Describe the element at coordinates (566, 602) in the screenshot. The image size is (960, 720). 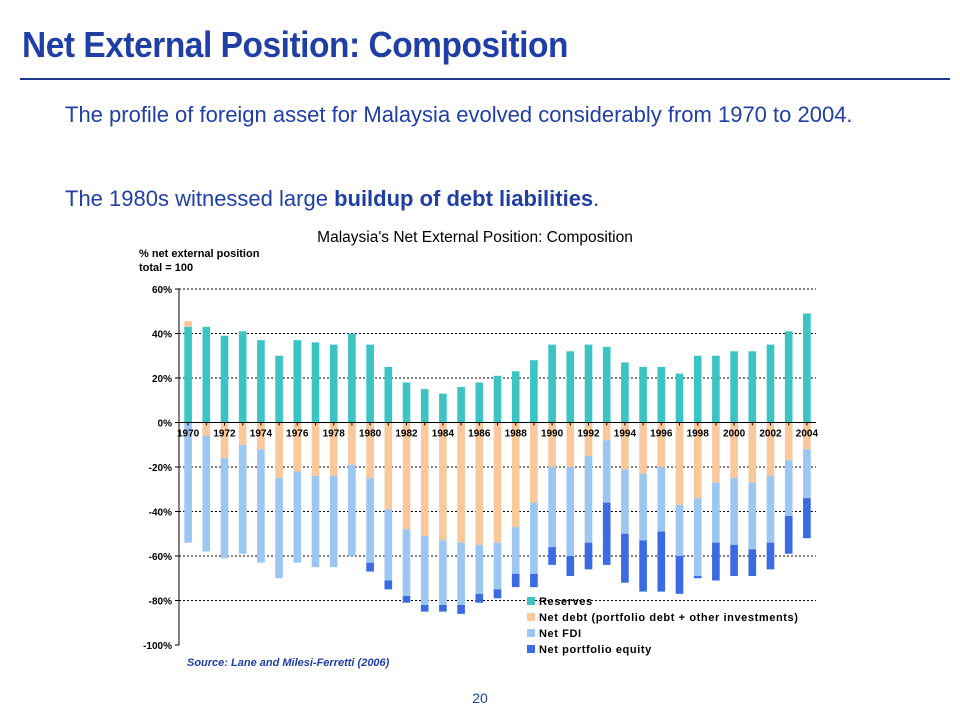
I see `legend-entry: Reserves` at that location.